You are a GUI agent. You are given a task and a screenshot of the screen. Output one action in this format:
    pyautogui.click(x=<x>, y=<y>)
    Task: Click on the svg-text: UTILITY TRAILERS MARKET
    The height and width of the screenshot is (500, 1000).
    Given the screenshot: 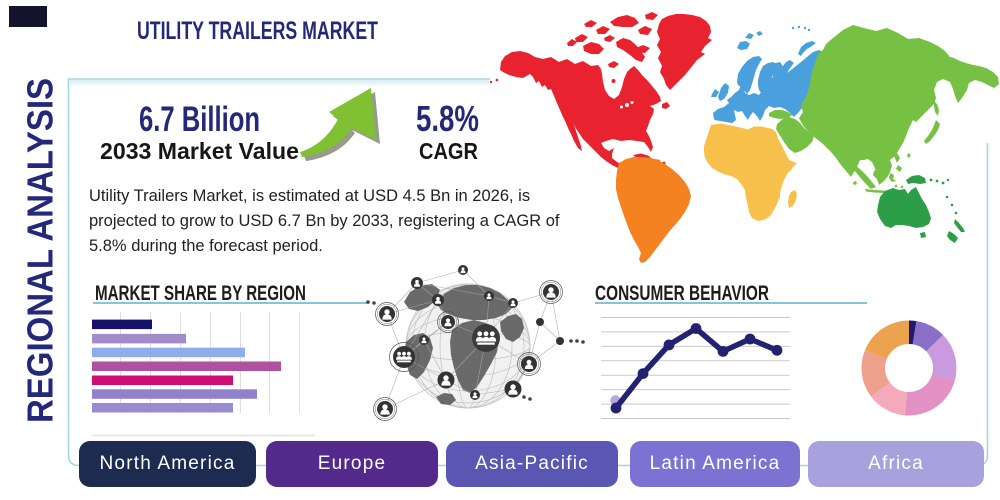 What is the action you would take?
    pyautogui.click(x=257, y=31)
    